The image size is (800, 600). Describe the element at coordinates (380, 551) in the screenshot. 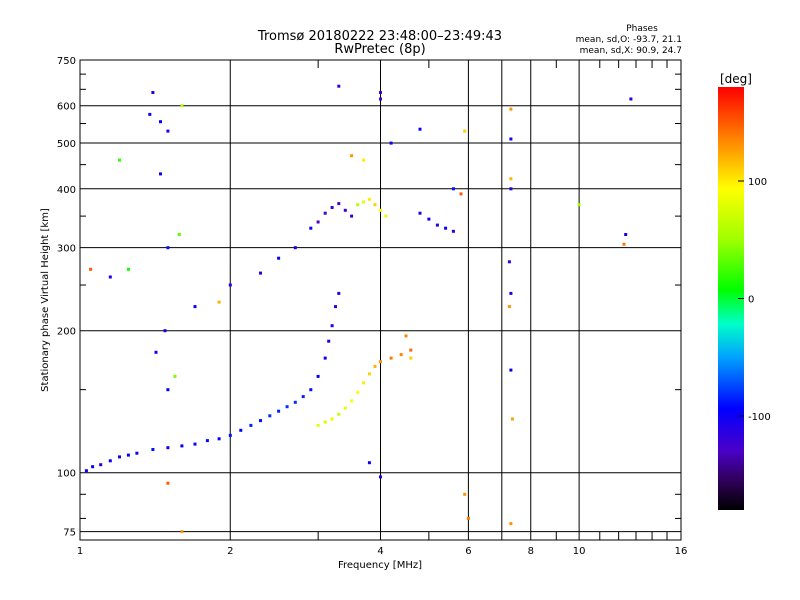

I see `x-tick-label: 4` at that location.